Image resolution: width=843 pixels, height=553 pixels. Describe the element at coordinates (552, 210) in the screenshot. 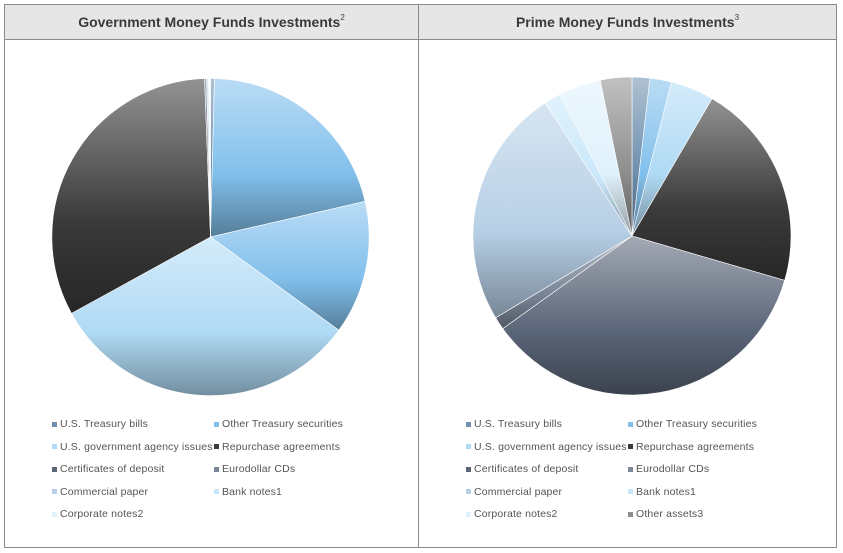

I see `pie-slice-commercial-paper` at that location.